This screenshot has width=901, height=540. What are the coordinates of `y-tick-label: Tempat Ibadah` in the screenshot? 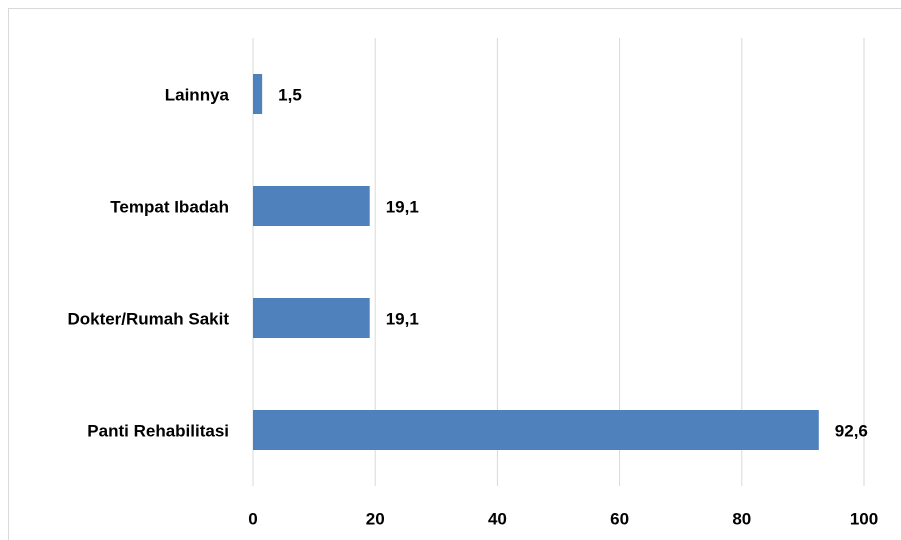 It's located at (169, 206).